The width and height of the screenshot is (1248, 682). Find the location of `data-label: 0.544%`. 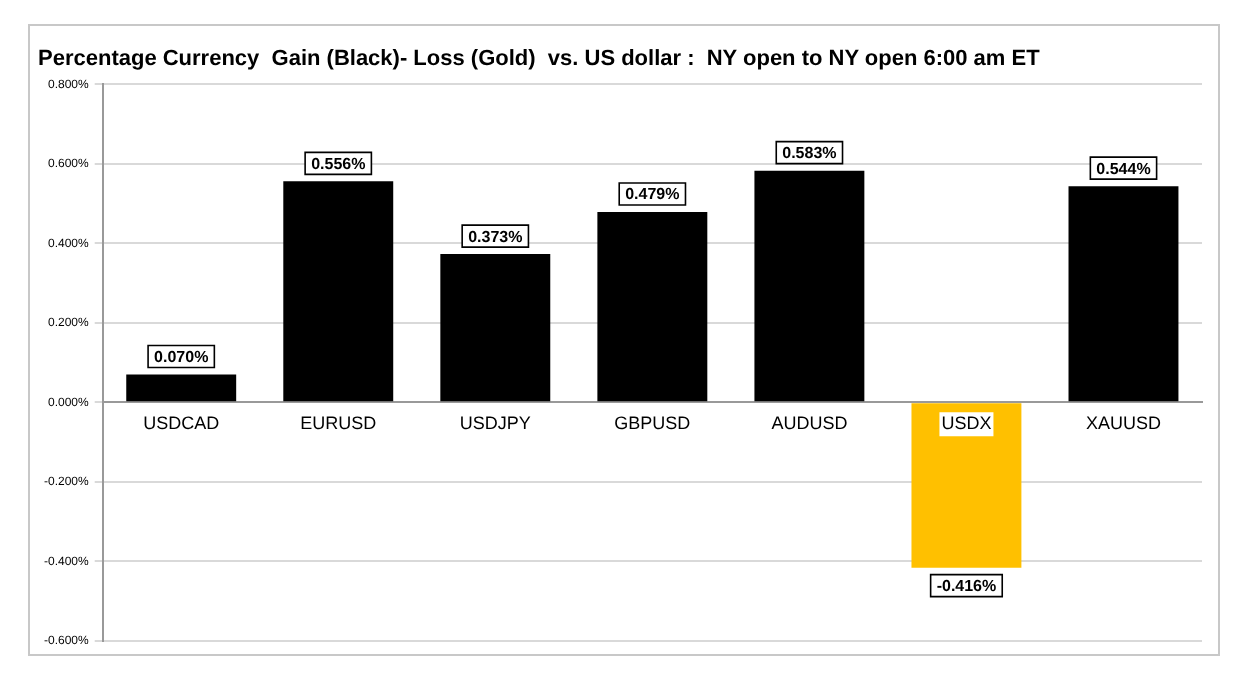

data-label: 0.544% is located at coordinates (1123, 168).